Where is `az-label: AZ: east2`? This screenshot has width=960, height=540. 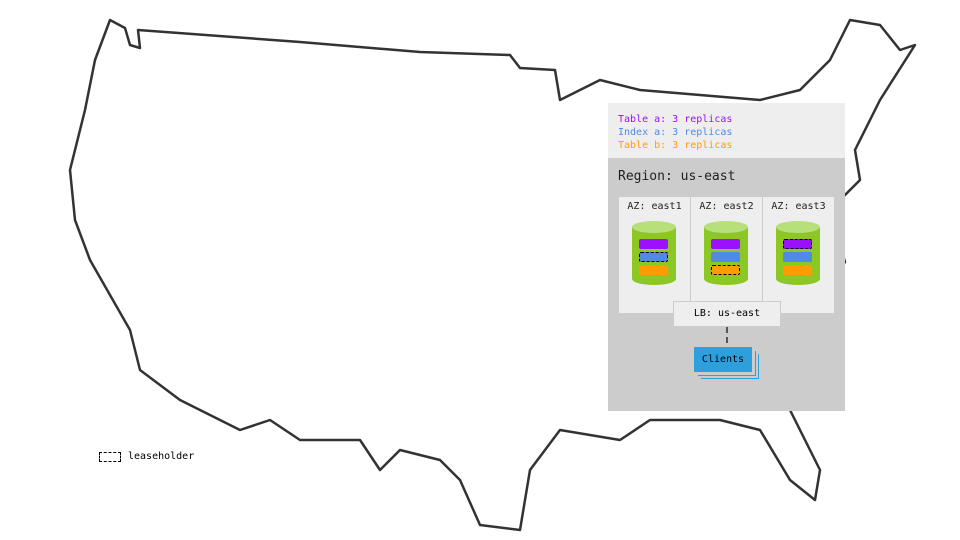 az-label: AZ: east2 is located at coordinates (726, 206).